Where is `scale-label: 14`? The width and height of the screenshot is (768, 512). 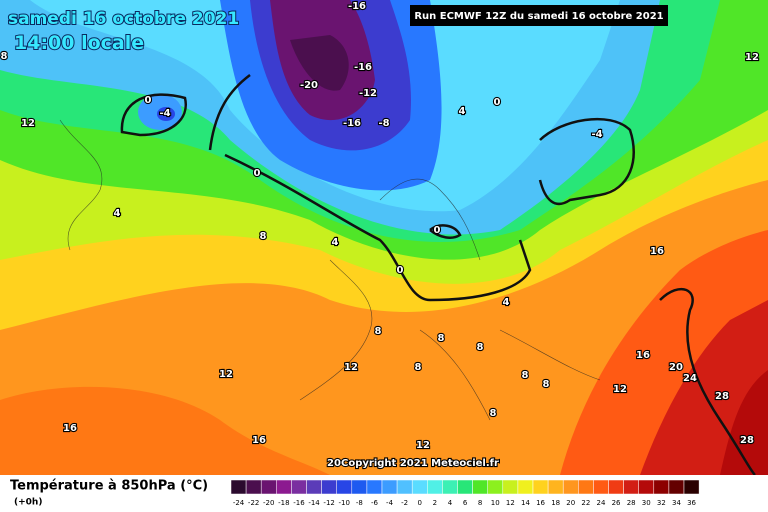 scale-label: 14 is located at coordinates (525, 503).